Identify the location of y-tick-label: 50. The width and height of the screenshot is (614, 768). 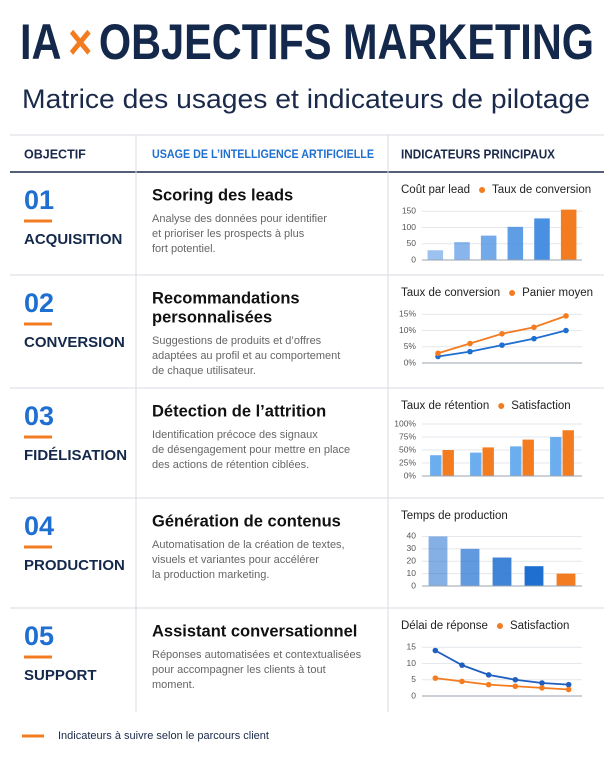
(412, 243).